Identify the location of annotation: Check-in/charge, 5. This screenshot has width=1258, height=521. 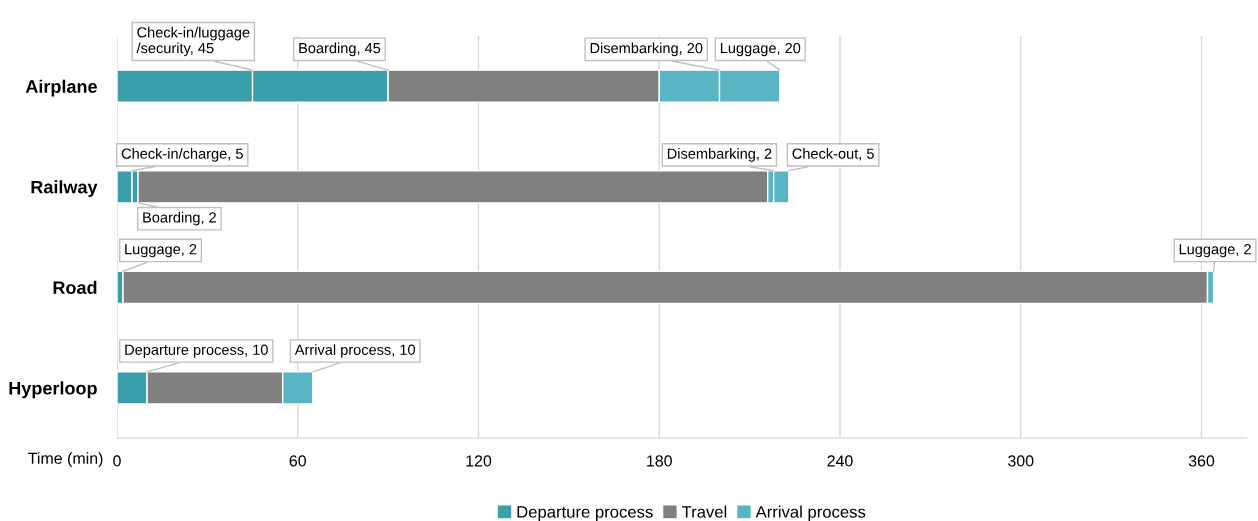
(182, 155).